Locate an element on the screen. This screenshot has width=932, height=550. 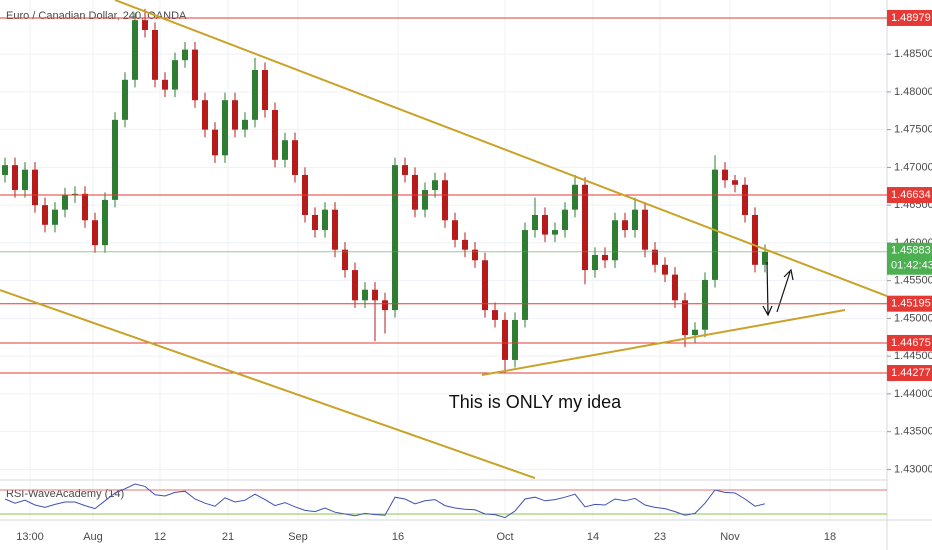
y-tick-label: 1.45000 is located at coordinates (913, 318).